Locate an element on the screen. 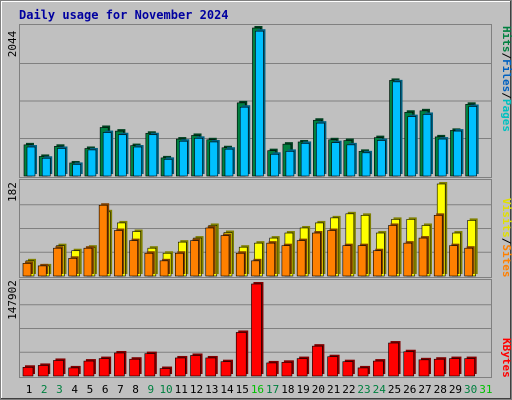 The height and width of the screenshot is (400, 512). day-label: 3 is located at coordinates (59, 389).